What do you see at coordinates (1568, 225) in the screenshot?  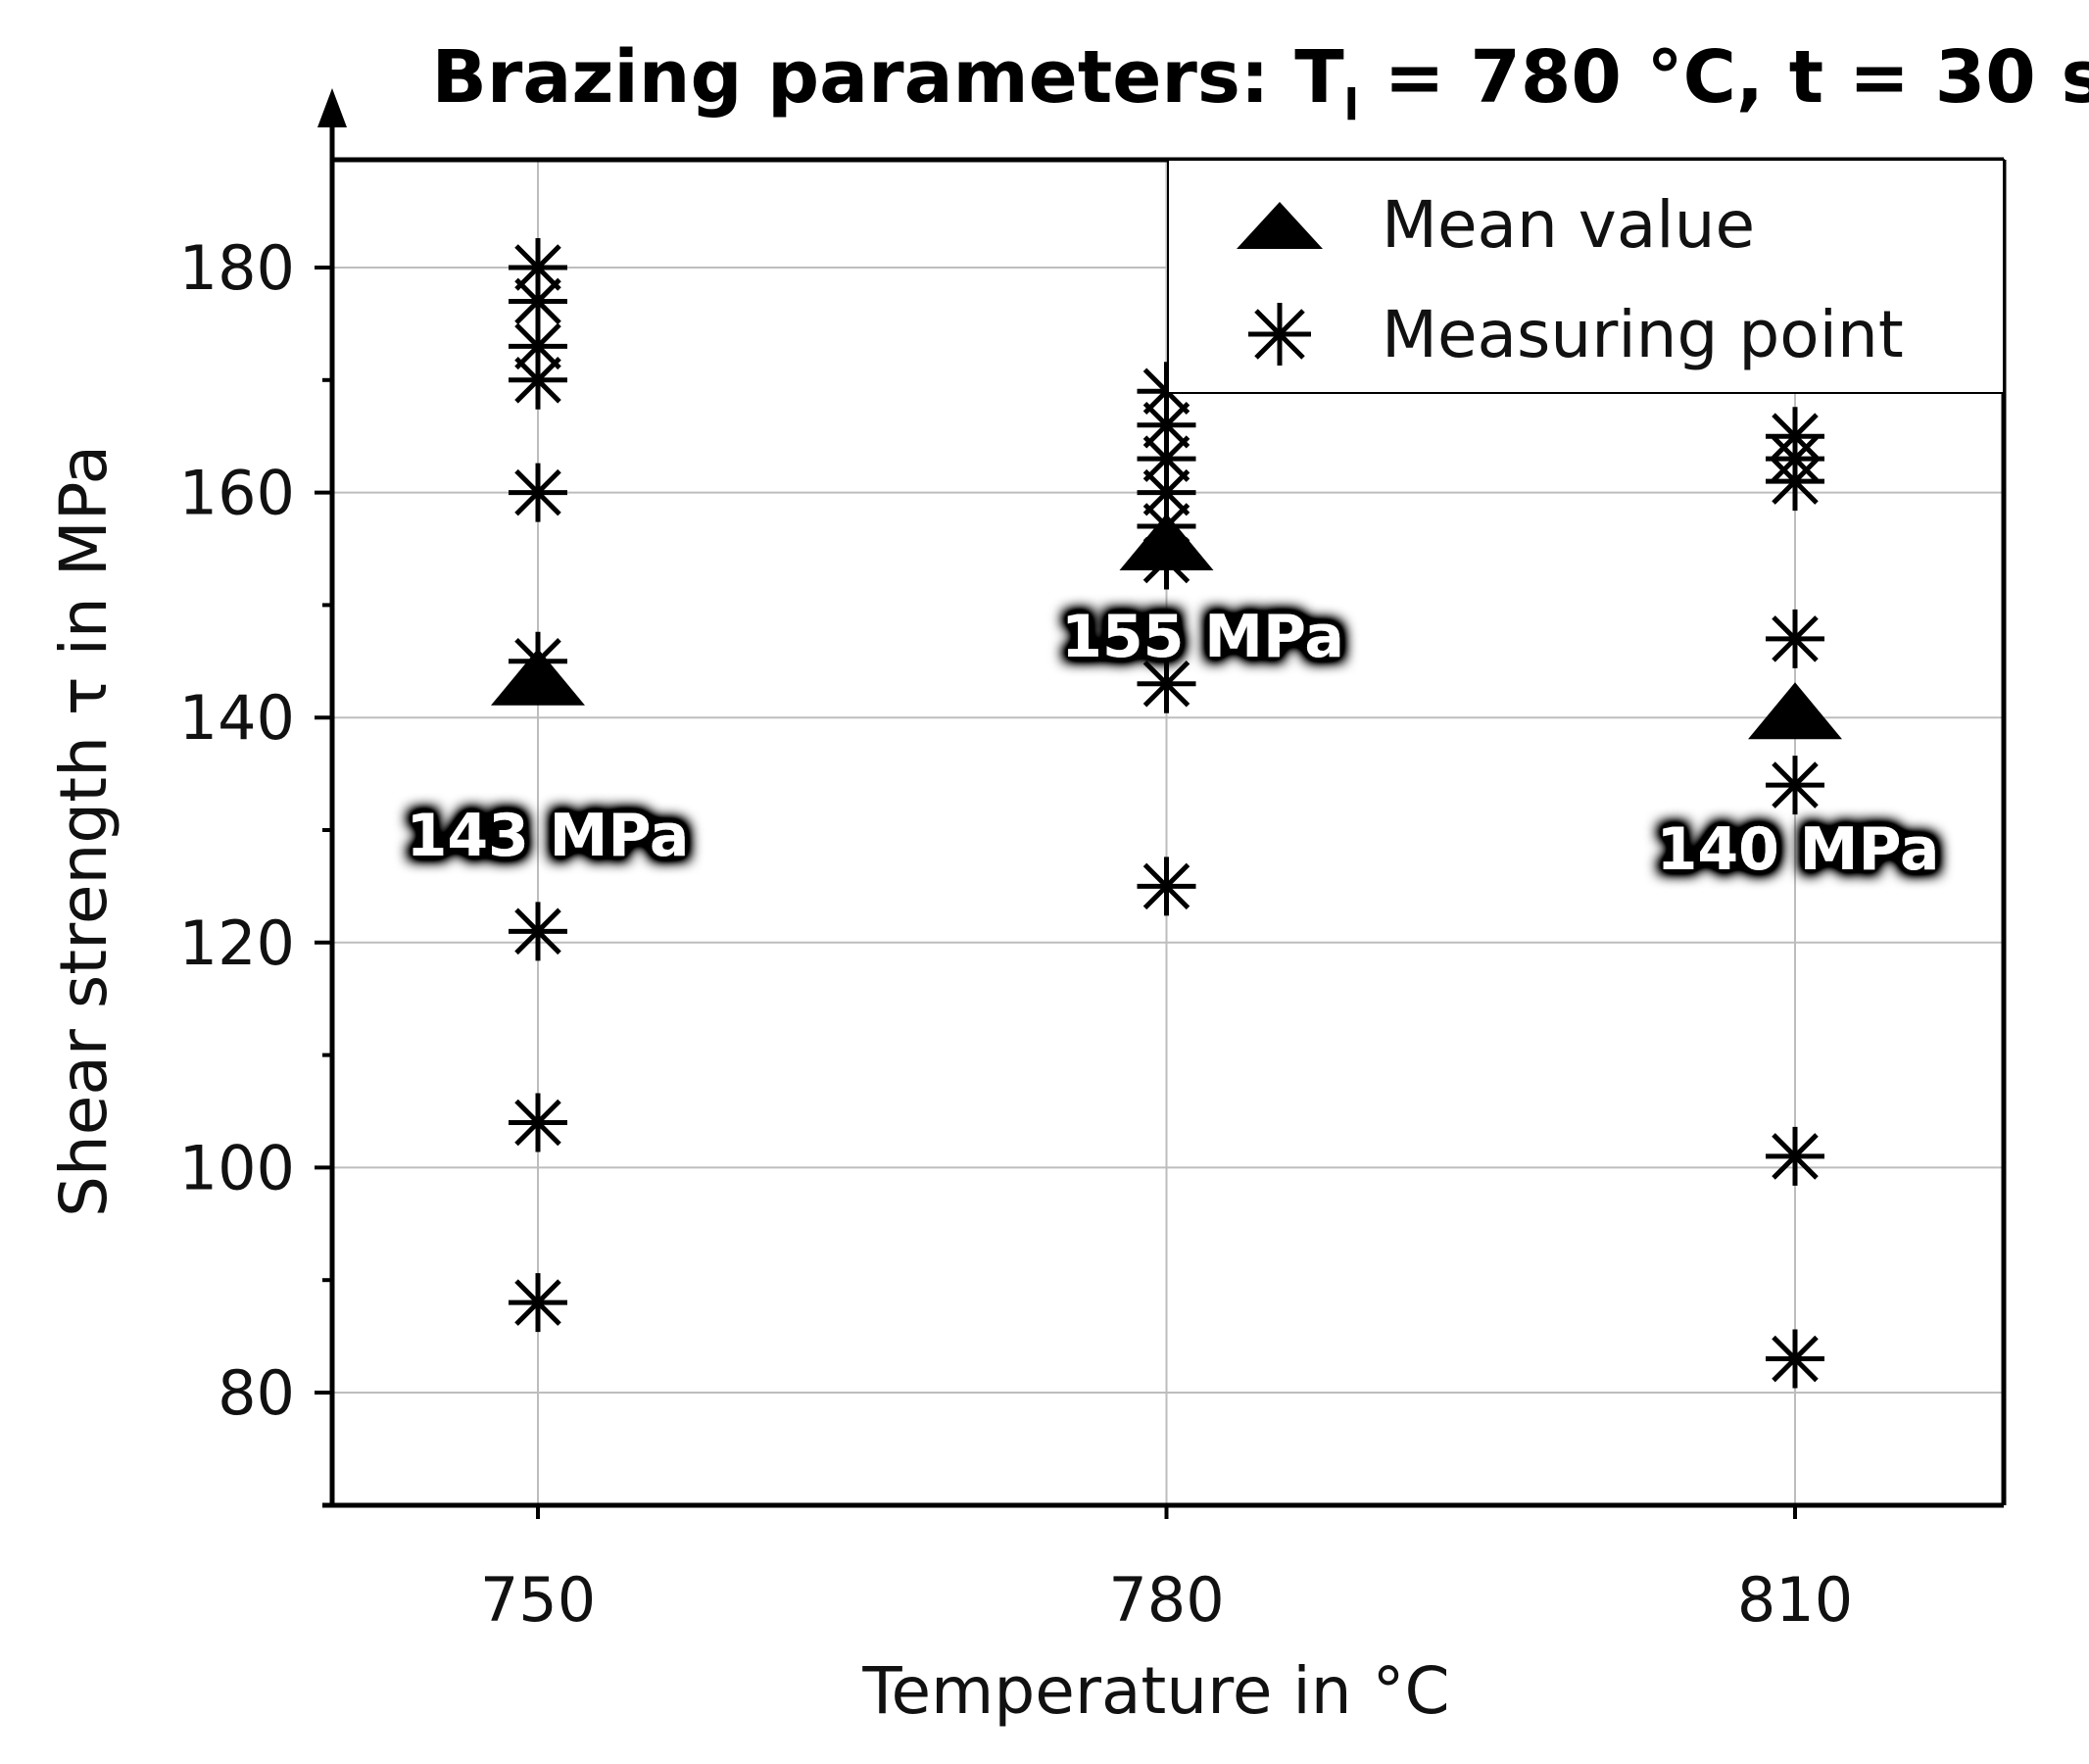 I see `legend-mean-label: Mean value` at bounding box center [1568, 225].